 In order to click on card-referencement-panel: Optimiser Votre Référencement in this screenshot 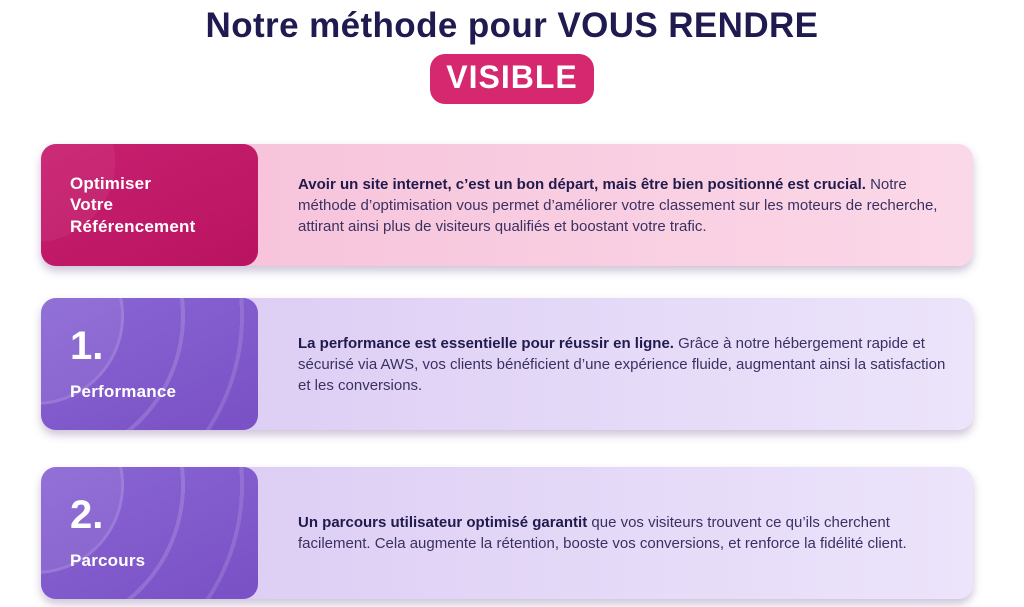, I will do `click(149, 205)`.